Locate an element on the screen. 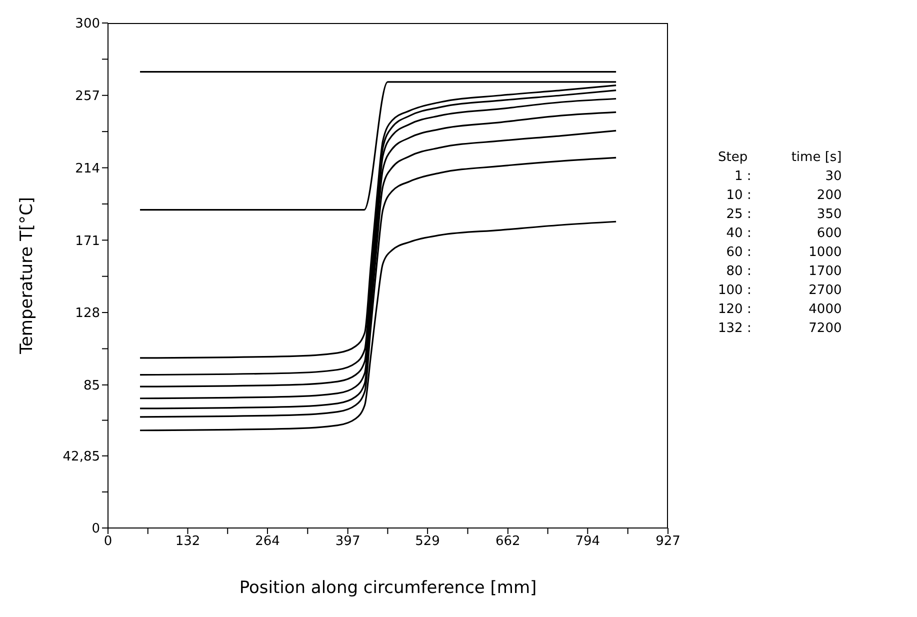 The image size is (917, 617). text: time [s] is located at coordinates (816, 158).